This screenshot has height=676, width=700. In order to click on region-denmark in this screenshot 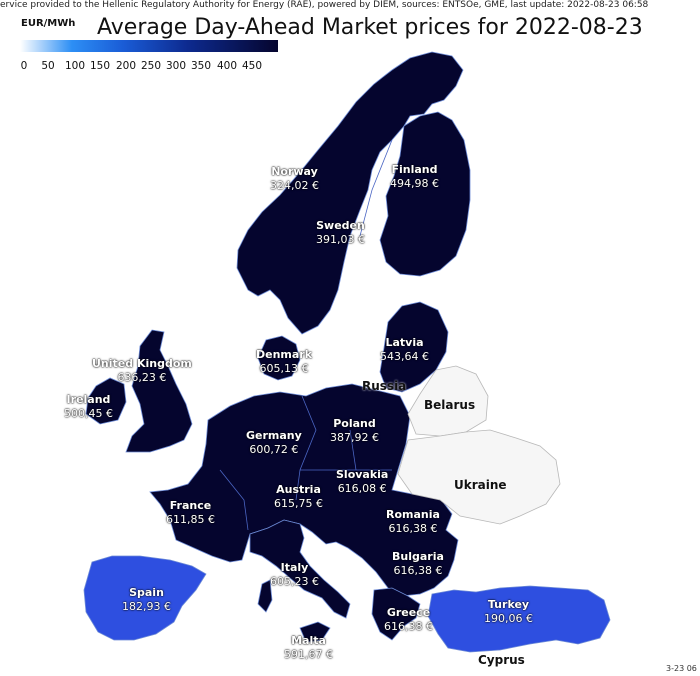, I will do `click(279, 358)`.